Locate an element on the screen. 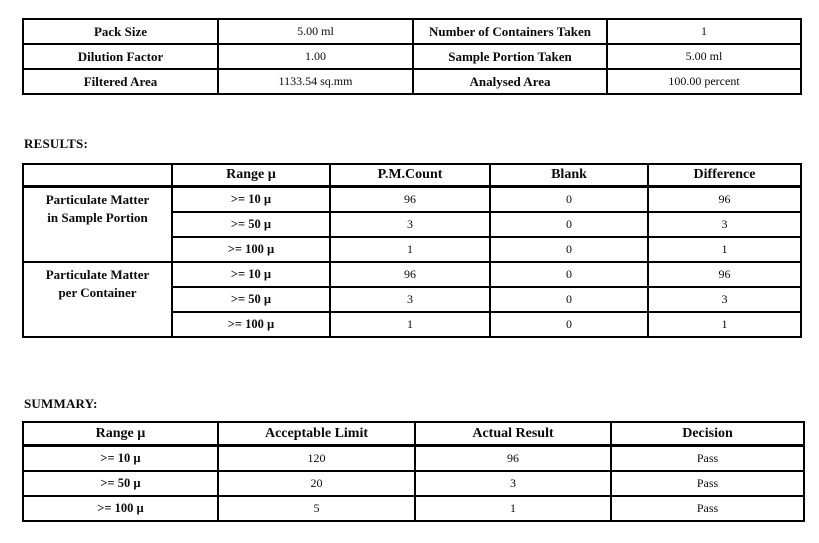 This screenshot has height=543, width=819. sample-portion-value: 5.00 ml is located at coordinates (704, 56).